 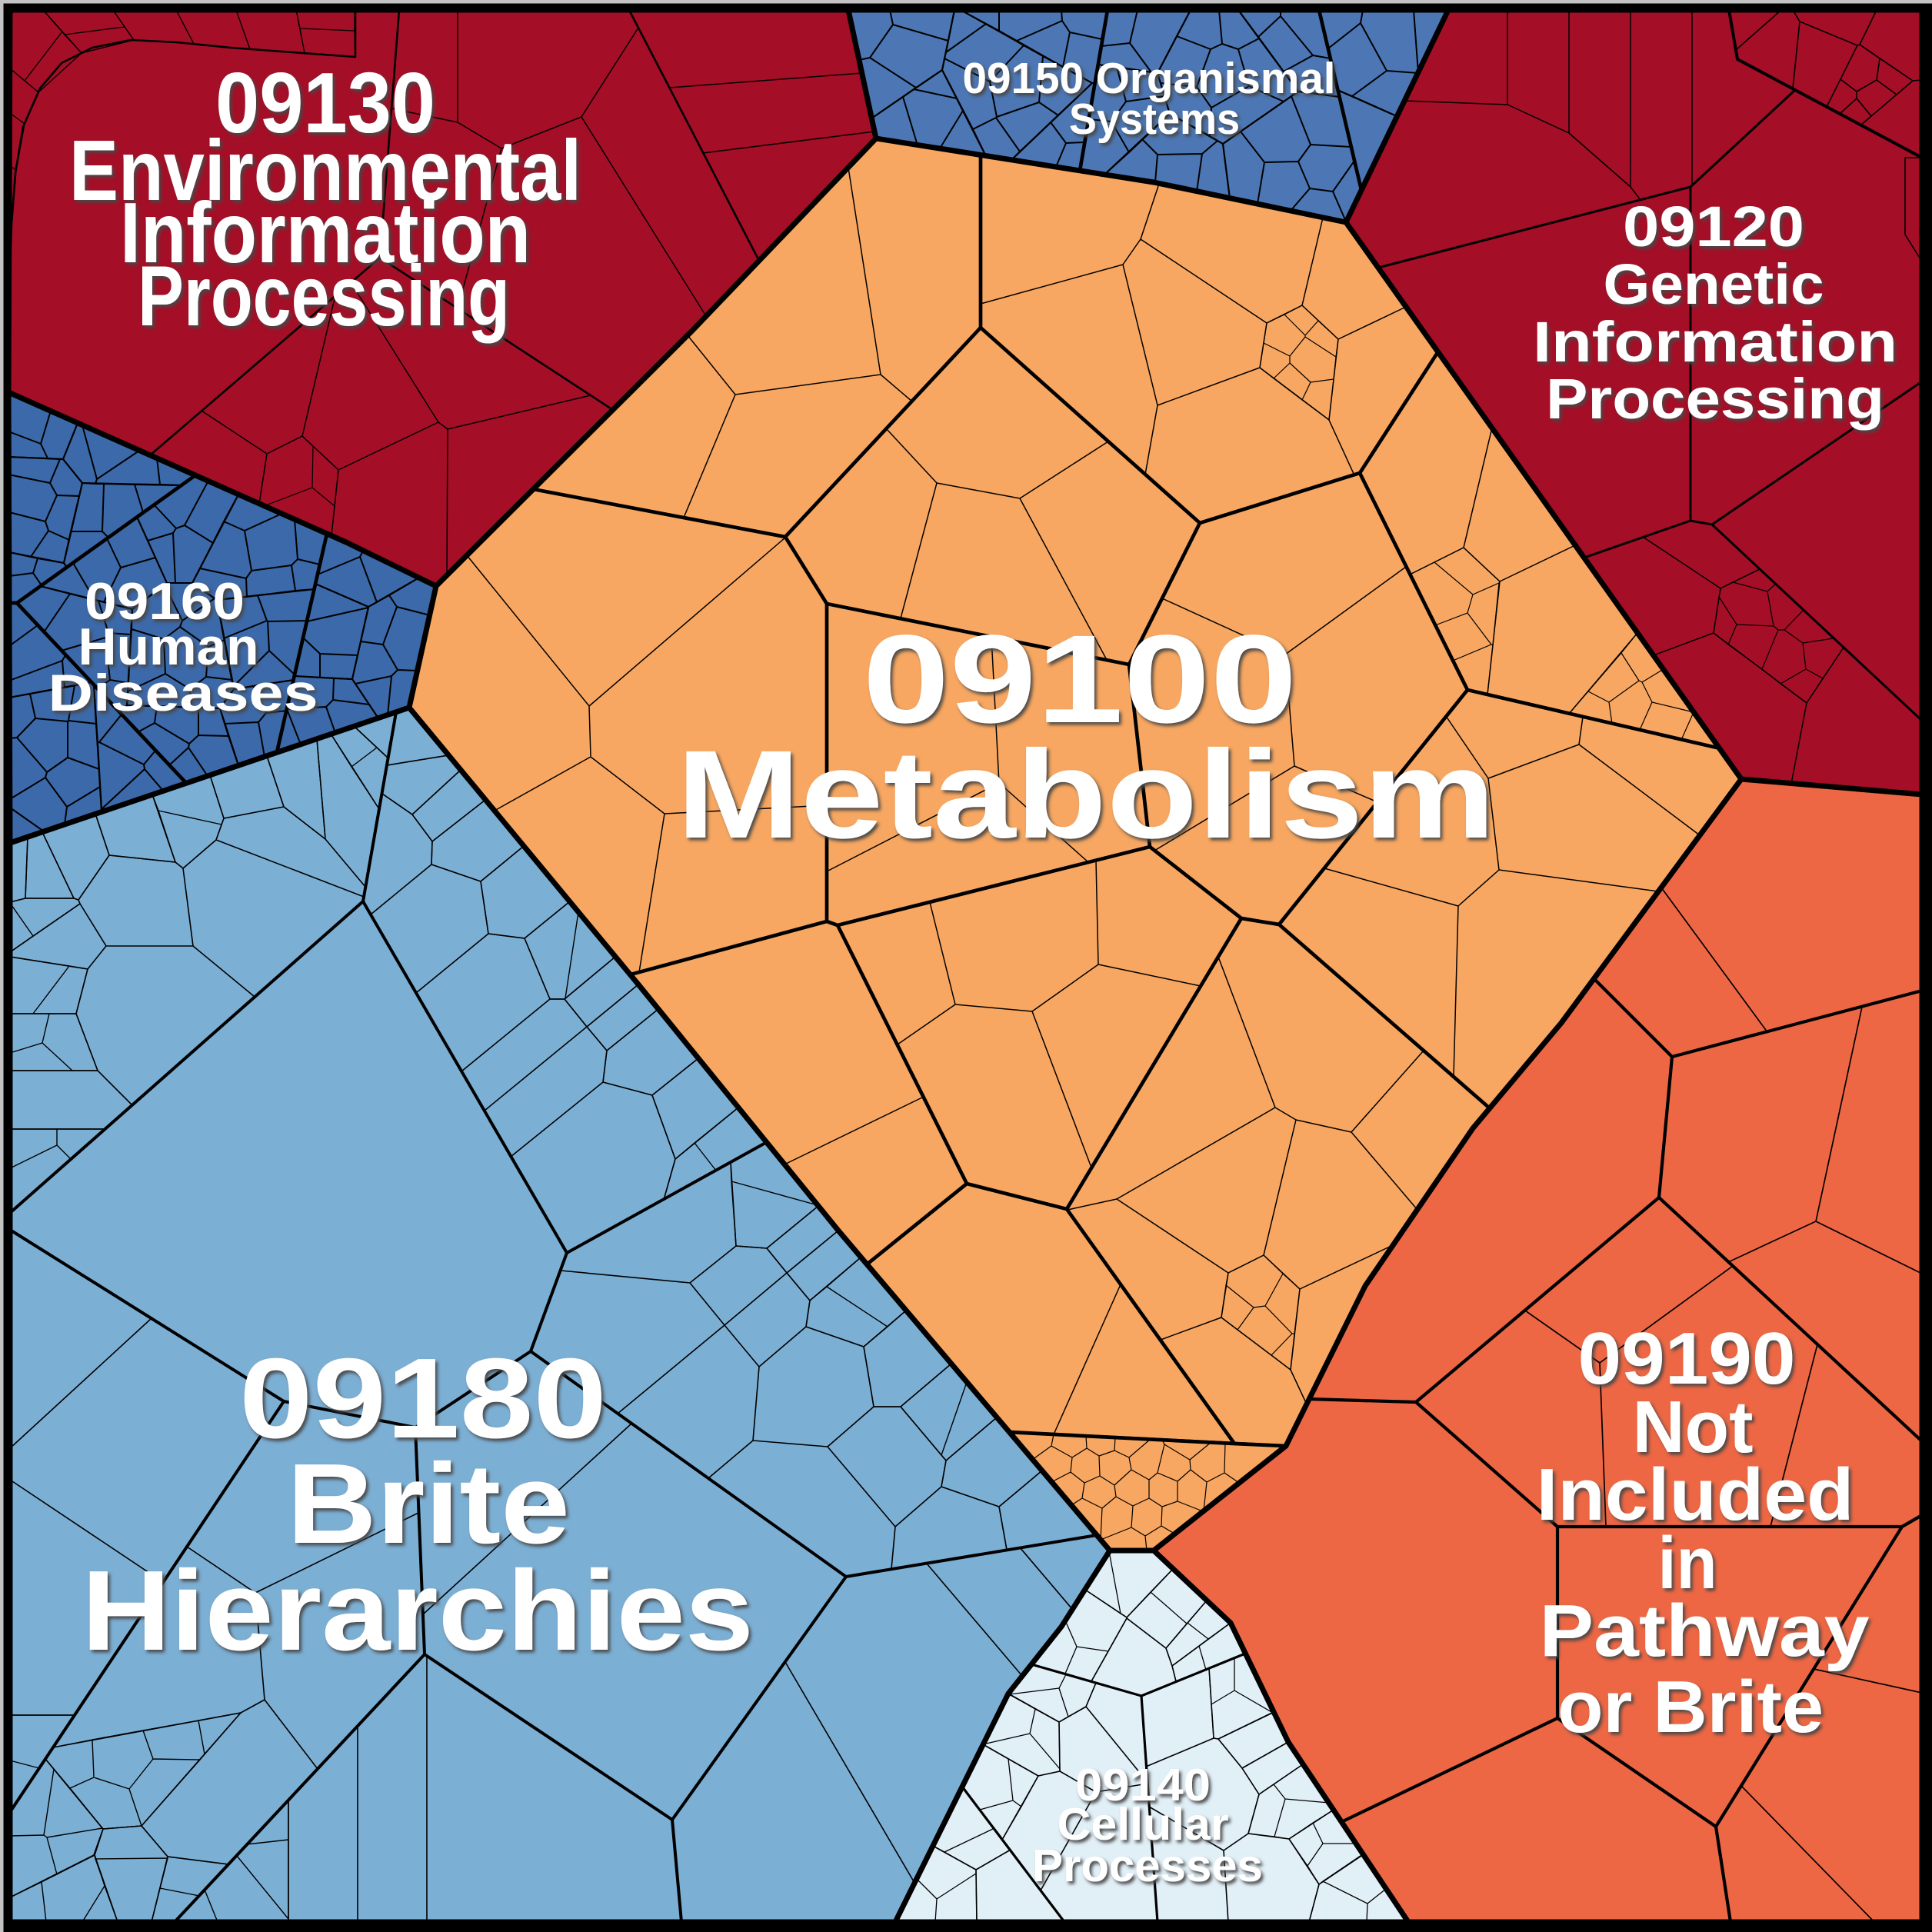 What do you see at coordinates (1143, 1785) in the screenshot?
I see `svg-text: 09140` at bounding box center [1143, 1785].